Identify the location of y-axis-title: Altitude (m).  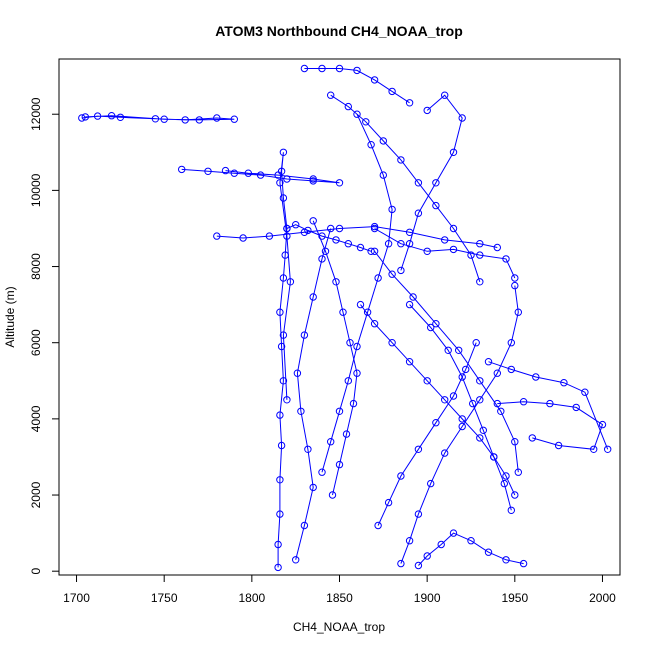
(10, 316).